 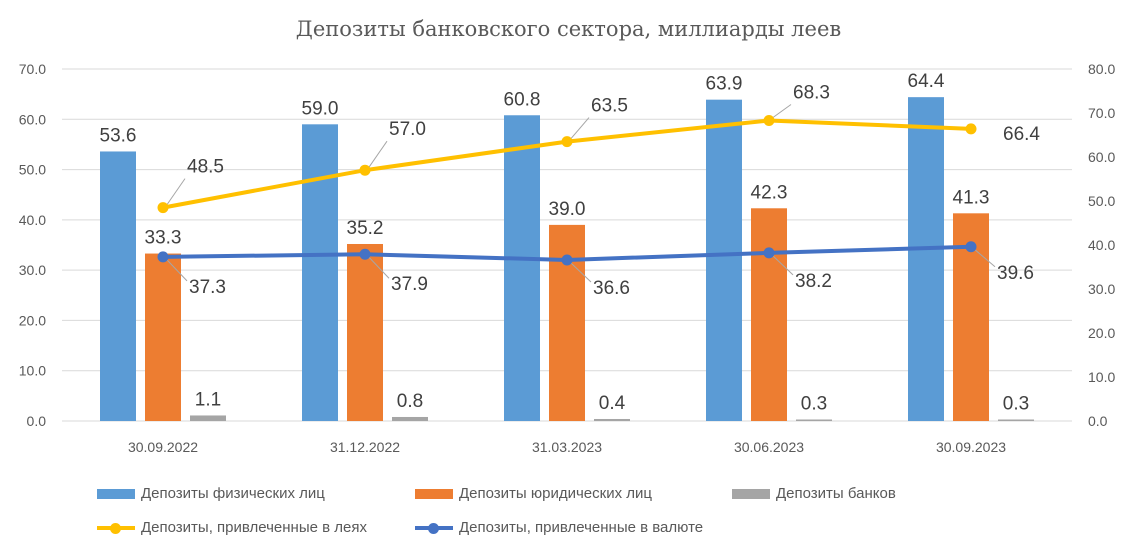 What do you see at coordinates (611, 288) in the screenshot?
I see `line-data-label: 36.6` at bounding box center [611, 288].